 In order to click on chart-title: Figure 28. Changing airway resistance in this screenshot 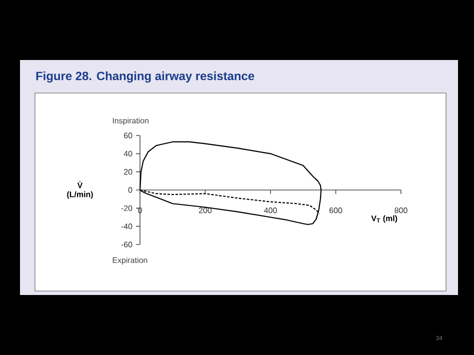, I will do `click(145, 77)`.